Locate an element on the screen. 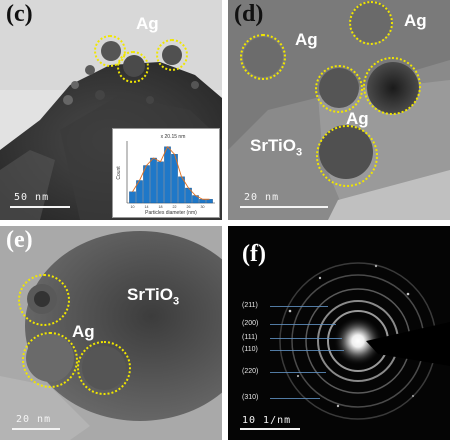 The height and width of the screenshot is (440, 450). ring-label-111: (111) is located at coordinates (250, 337).